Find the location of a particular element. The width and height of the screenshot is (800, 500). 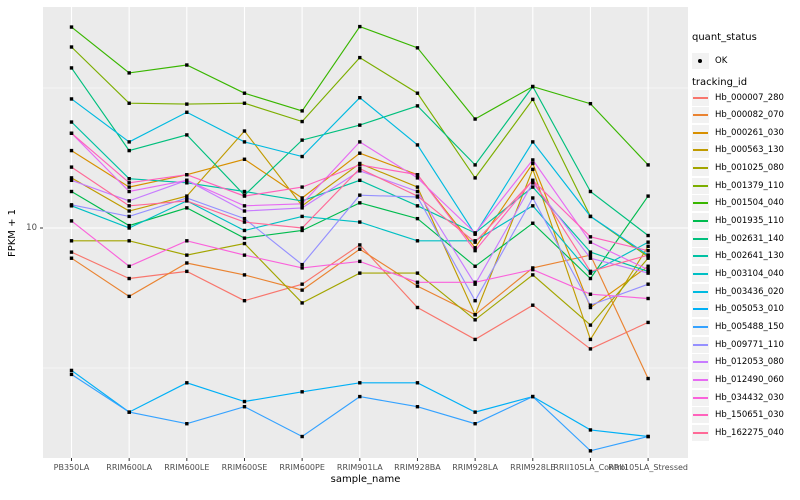

x-tick-label: RRIM600LE is located at coordinates (187, 467).